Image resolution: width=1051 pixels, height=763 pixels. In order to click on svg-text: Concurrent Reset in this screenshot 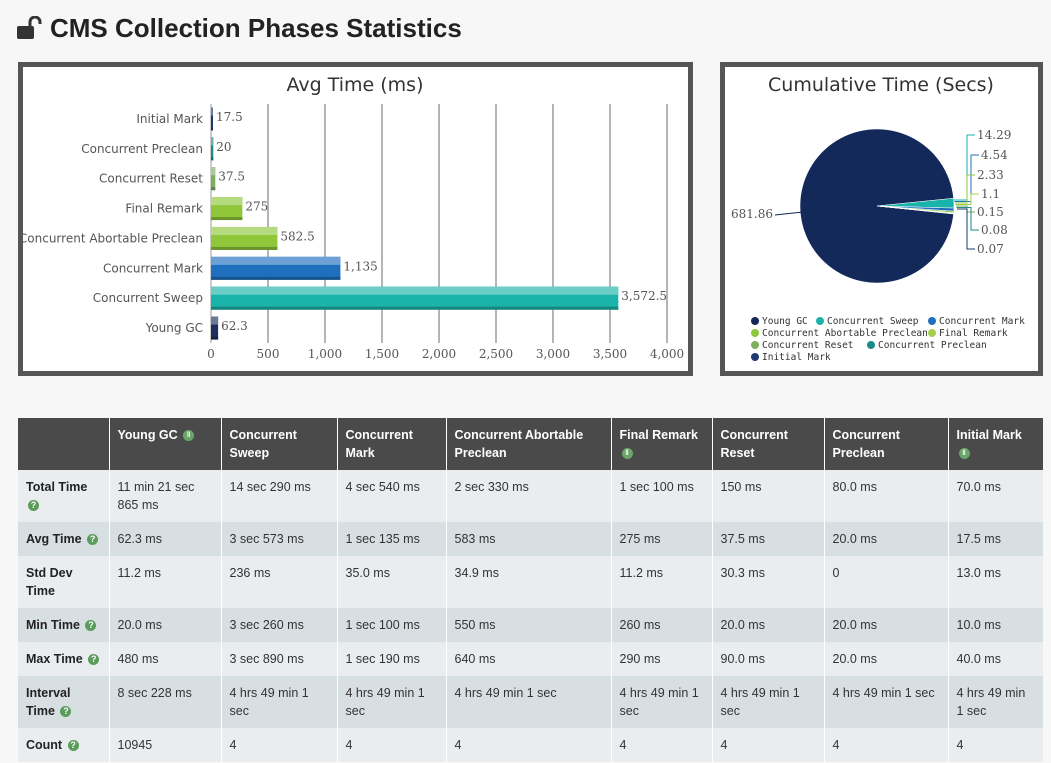, I will do `click(808, 345)`.